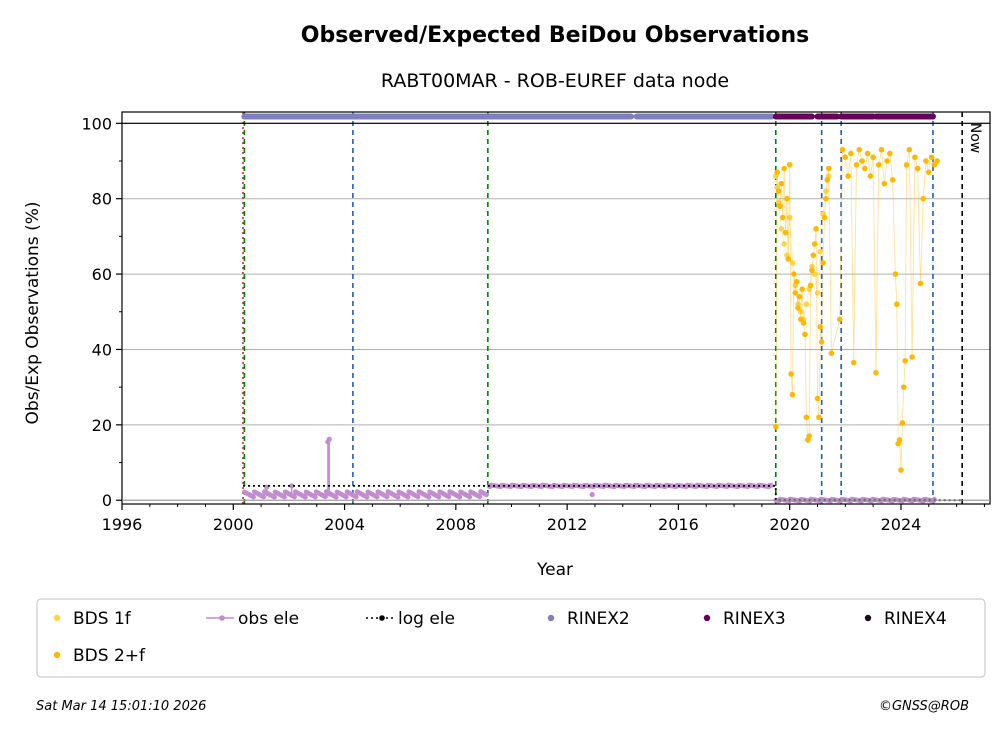  Describe the element at coordinates (344, 524) in the screenshot. I see `x-tick-label: 2004` at that location.